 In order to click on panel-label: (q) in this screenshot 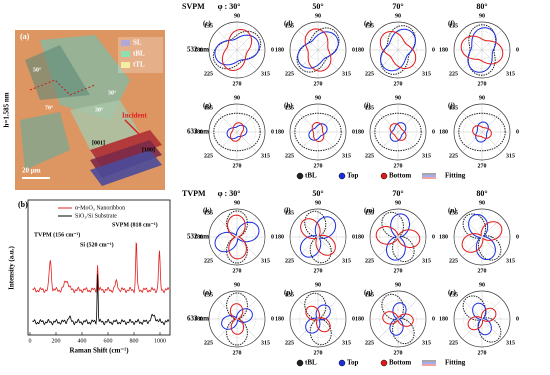, I will do `click(368, 293)`.